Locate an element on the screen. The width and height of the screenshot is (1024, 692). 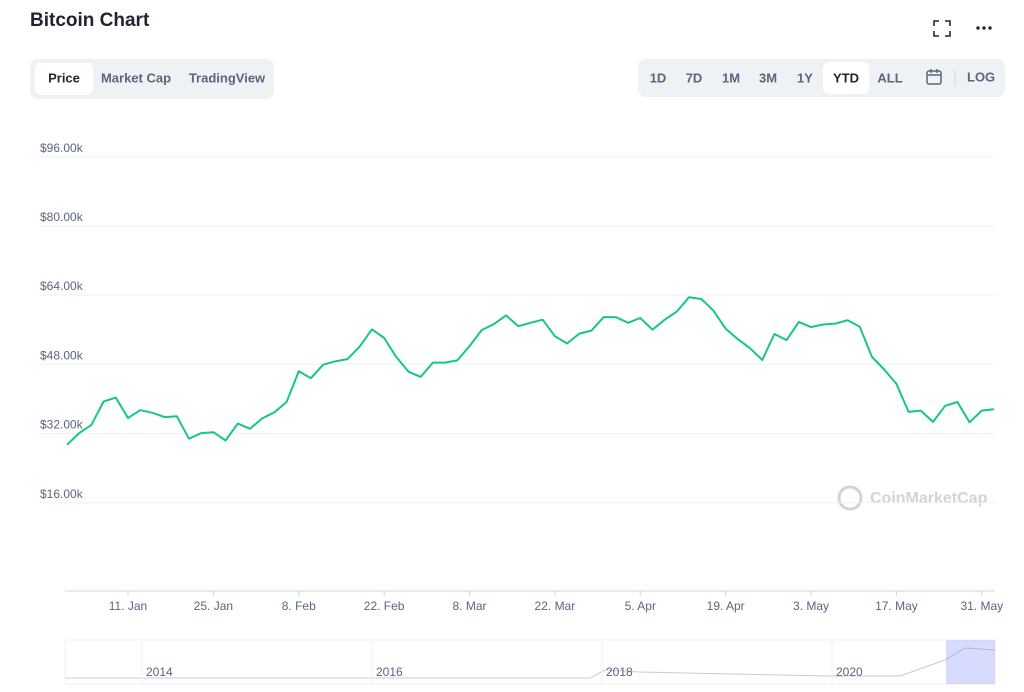
x-tick-label: 11. Jan is located at coordinates (128, 606).